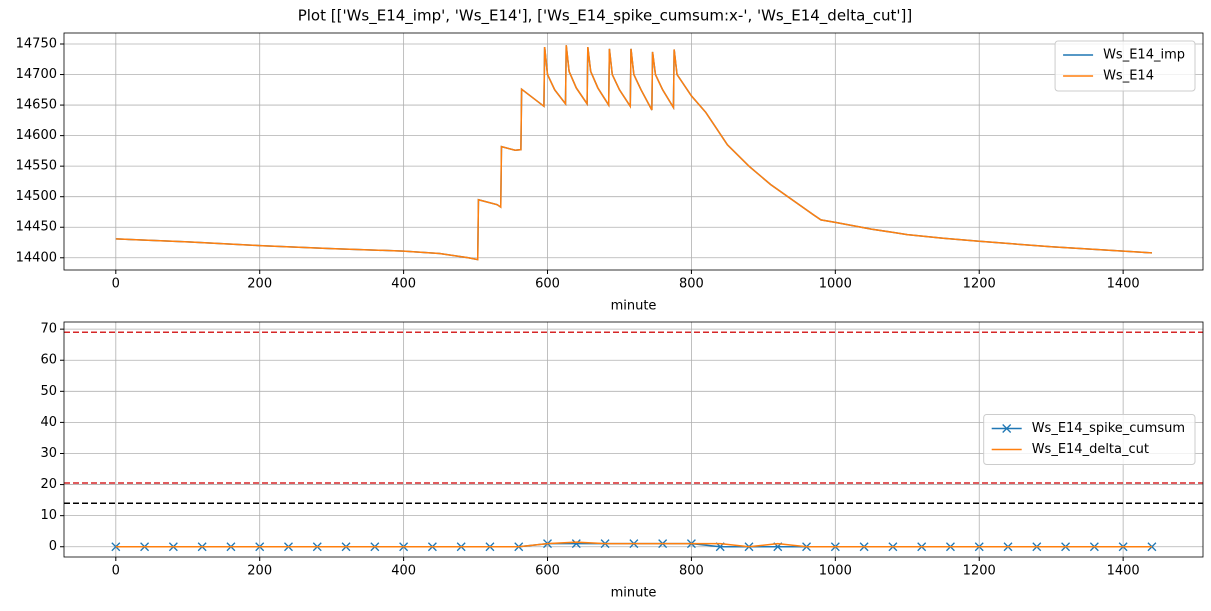 The image size is (1211, 611). Describe the element at coordinates (1128, 76) in the screenshot. I see `legend-label: Ws_E14` at that location.